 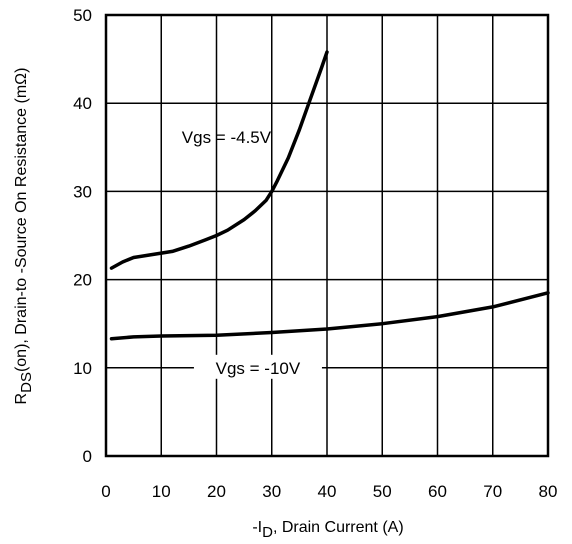 I want to click on series-label-2-background, so click(x=257, y=366).